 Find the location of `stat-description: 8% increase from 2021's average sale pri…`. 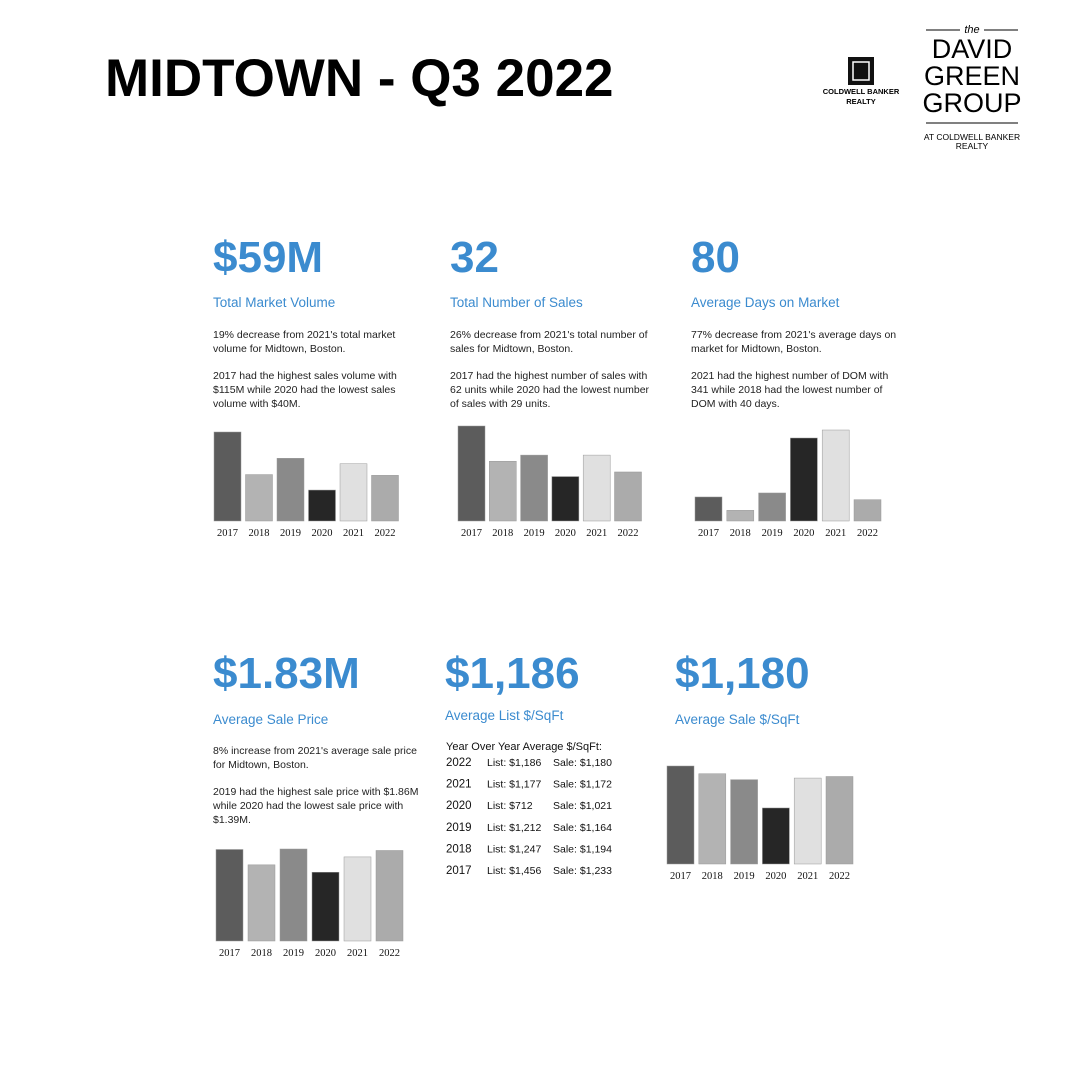

stat-description: 8% increase from 2021's average sale pri… is located at coordinates (315, 751).